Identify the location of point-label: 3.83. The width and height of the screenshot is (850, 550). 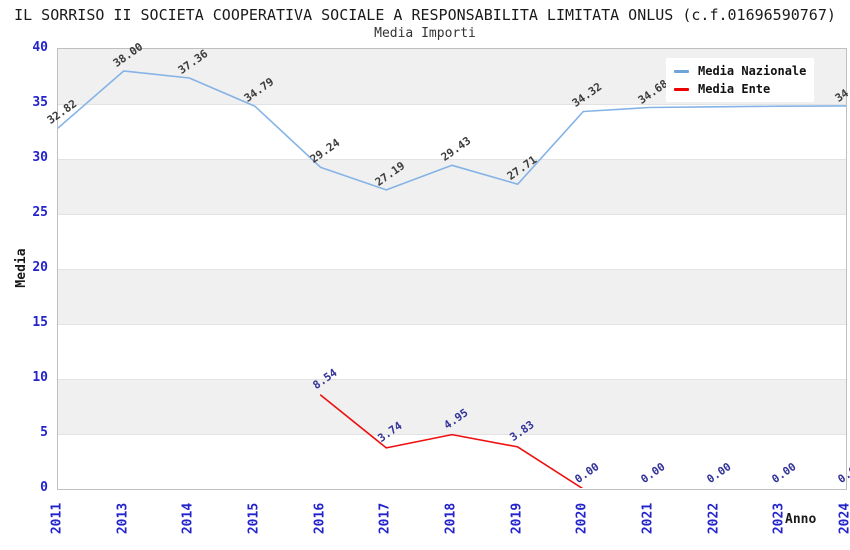
(522, 430).